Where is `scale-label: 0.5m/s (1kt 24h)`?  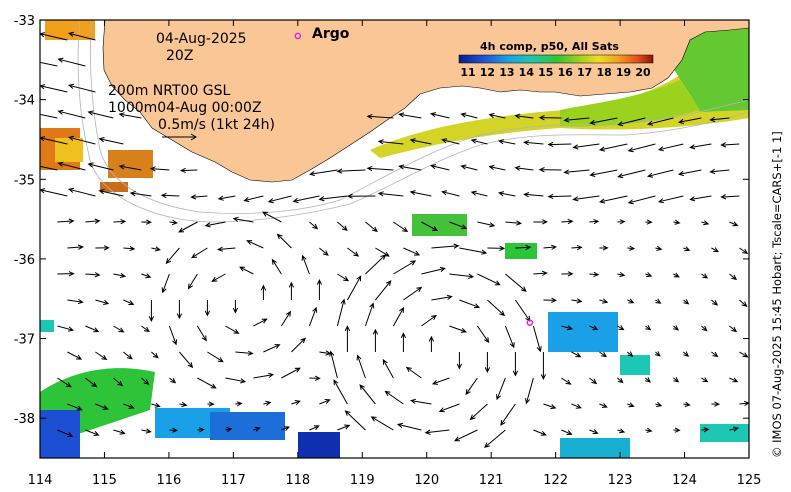
scale-label: 0.5m/s (1kt 24h) is located at coordinates (216, 125).